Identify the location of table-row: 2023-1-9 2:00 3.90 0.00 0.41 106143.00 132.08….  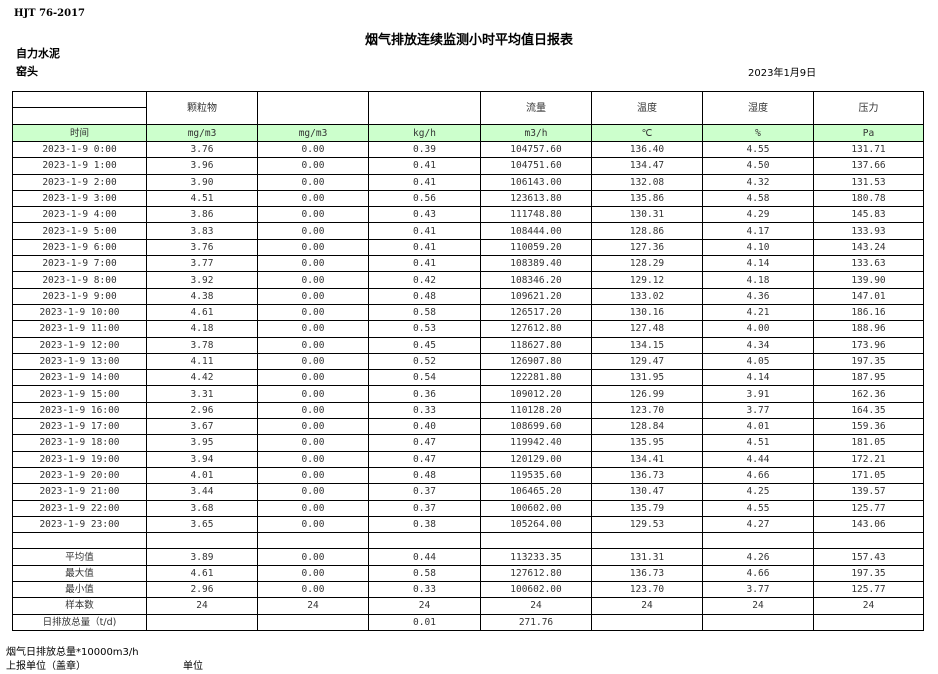
(468, 182).